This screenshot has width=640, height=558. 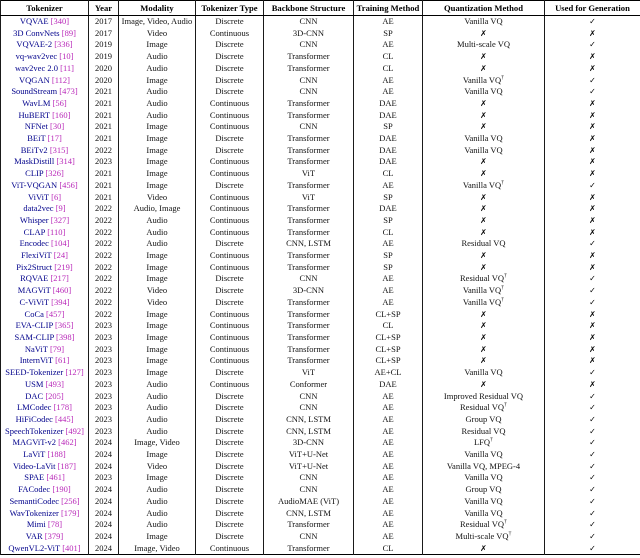 I want to click on citation-link: [24], so click(x=59, y=255).